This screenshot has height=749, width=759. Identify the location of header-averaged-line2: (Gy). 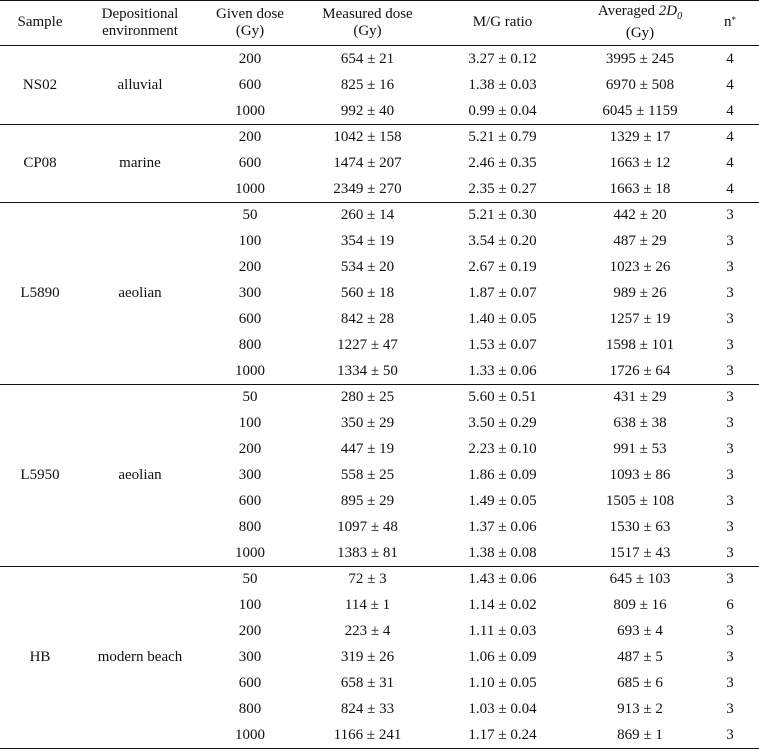
(640, 33).